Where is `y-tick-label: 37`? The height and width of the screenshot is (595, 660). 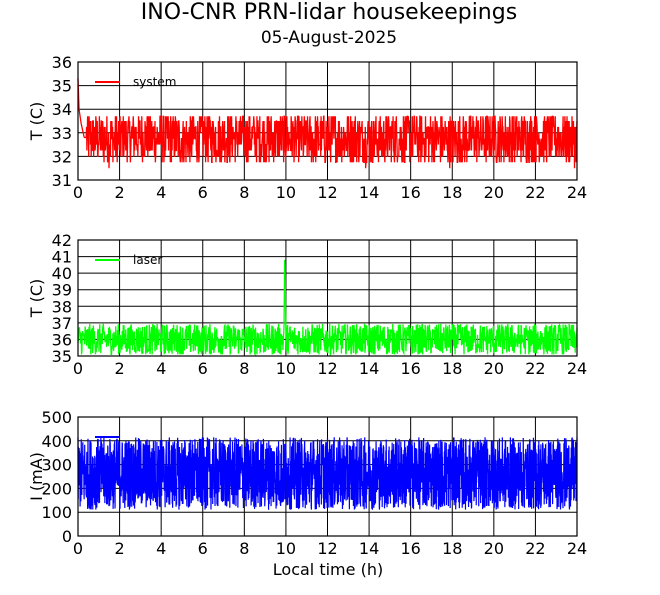
y-tick-label: 37 is located at coordinates (62, 323).